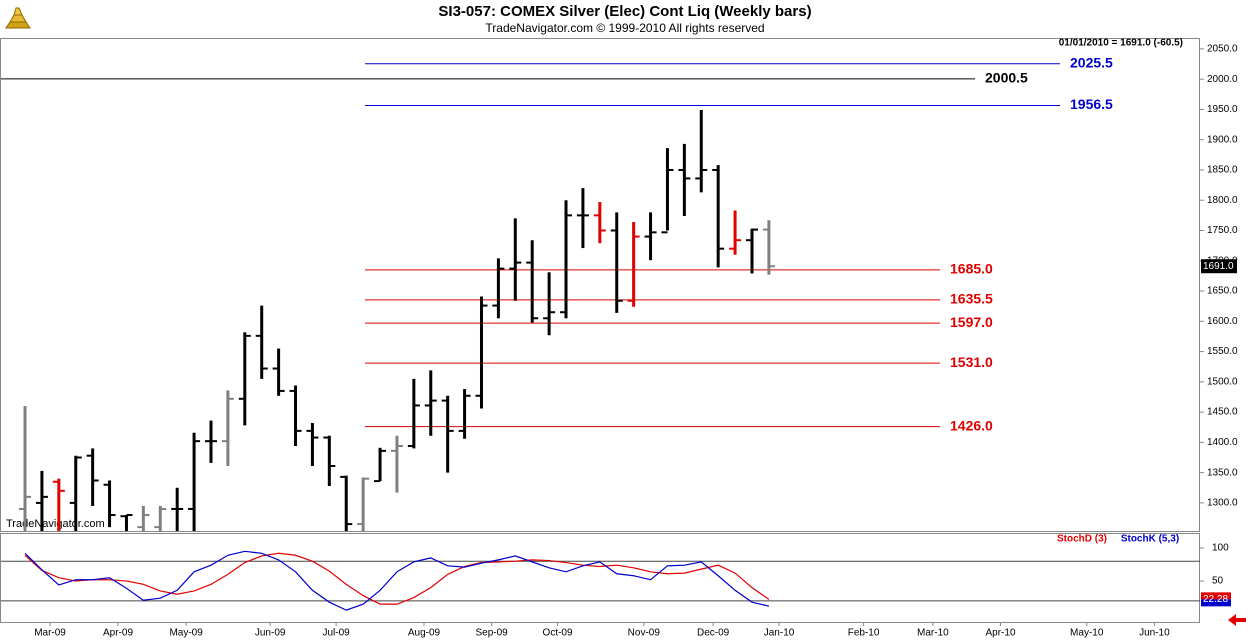 The width and height of the screenshot is (1250, 643). I want to click on x-tick-label: Jul-09, so click(336, 633).